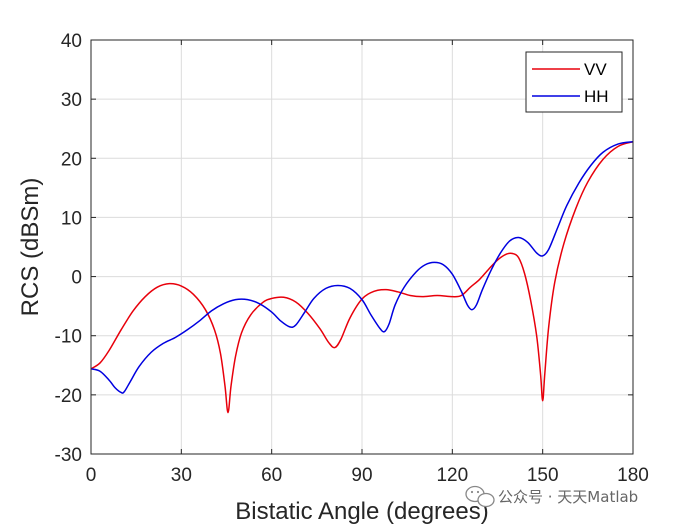  What do you see at coordinates (68, 337) in the screenshot?
I see `y-tick-label: -10` at bounding box center [68, 337].